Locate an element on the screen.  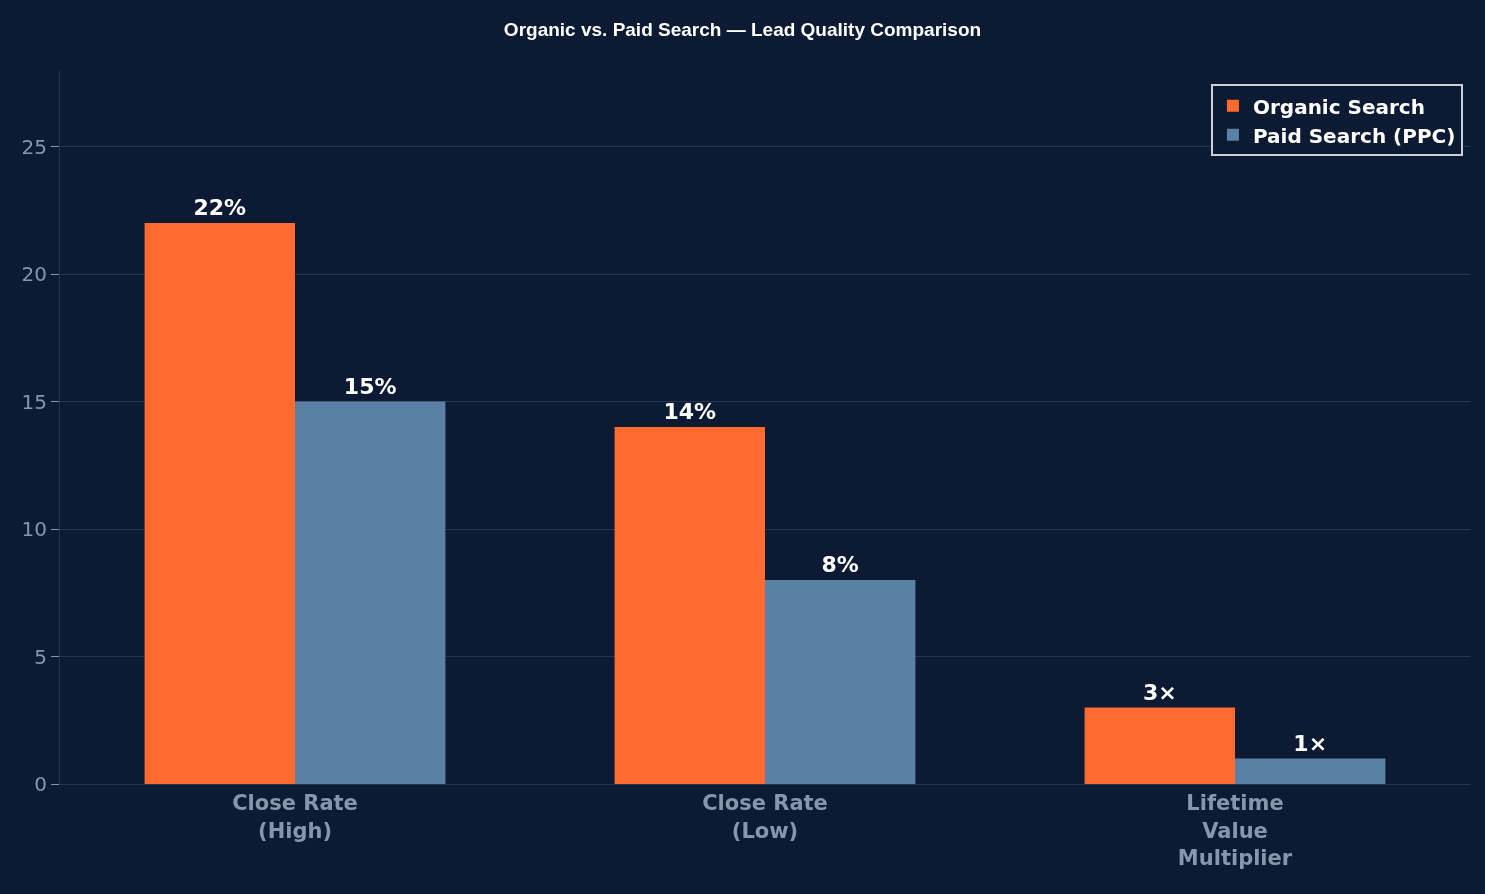
y-tick-label: 5 is located at coordinates (40, 656).